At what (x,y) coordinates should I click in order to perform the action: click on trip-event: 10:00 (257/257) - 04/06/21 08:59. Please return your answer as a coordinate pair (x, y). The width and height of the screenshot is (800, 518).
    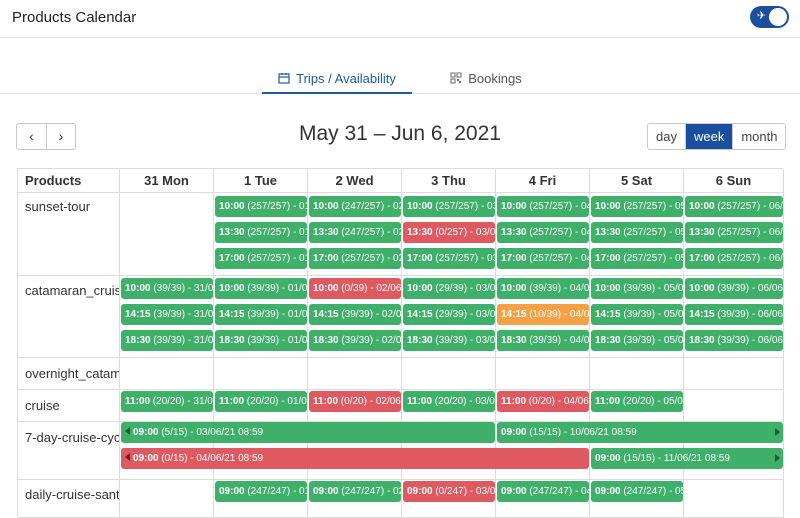
    Looking at the image, I should click on (543, 206).